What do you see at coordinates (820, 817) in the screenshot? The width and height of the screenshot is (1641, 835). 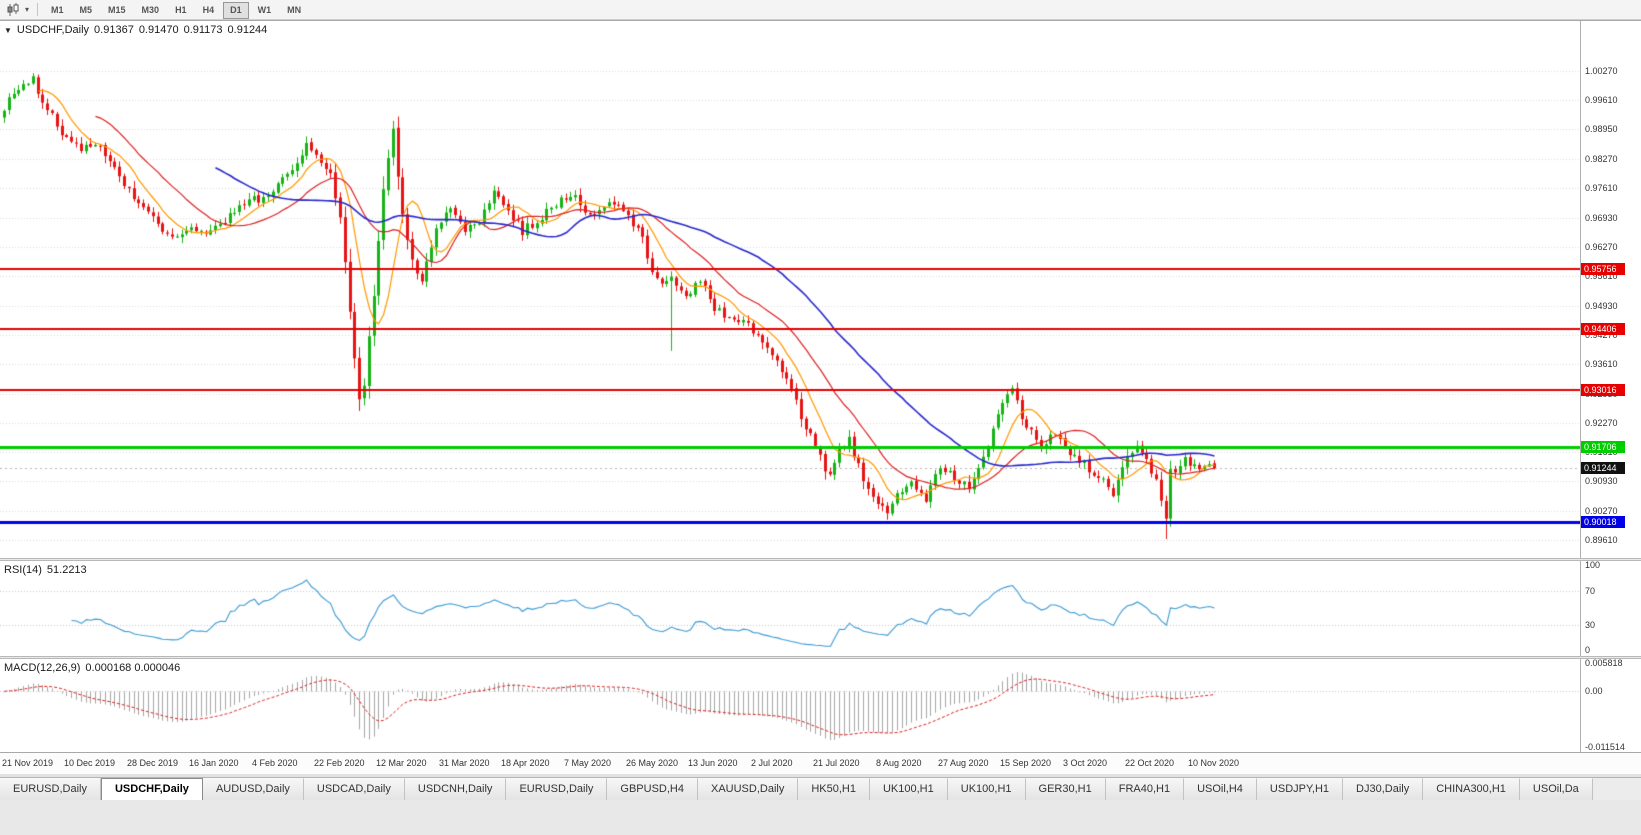 I see `bottom-filler` at bounding box center [820, 817].